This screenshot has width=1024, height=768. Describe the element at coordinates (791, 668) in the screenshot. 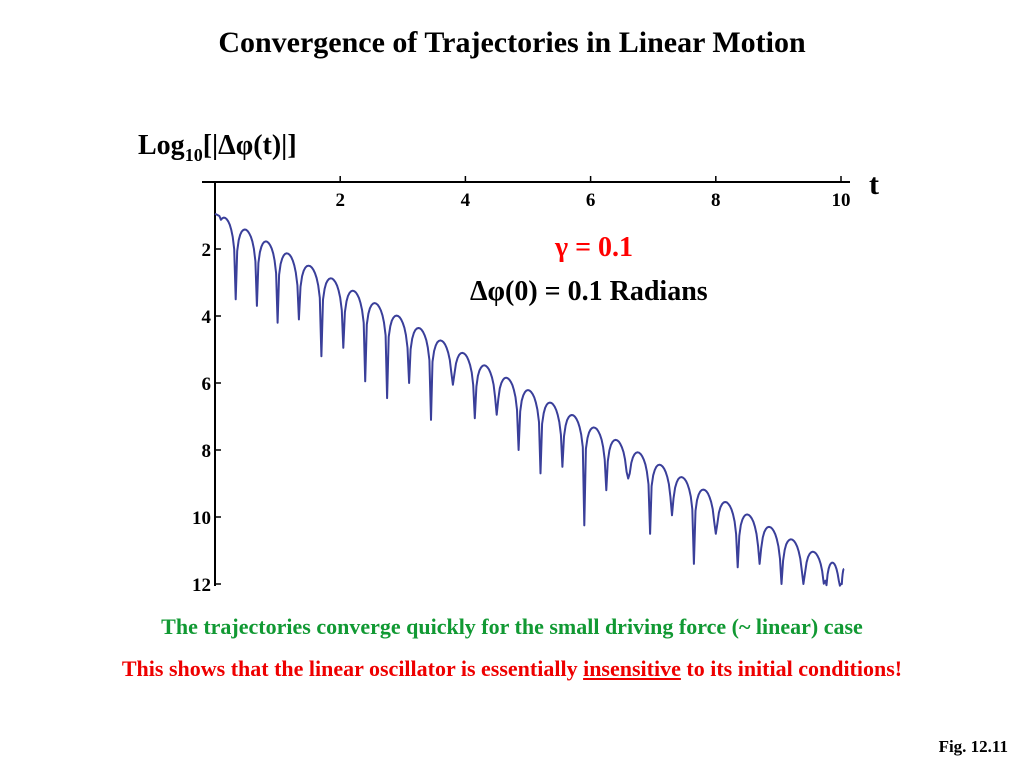

I see `caption-insensitive-post: to its initial conditions!` at that location.